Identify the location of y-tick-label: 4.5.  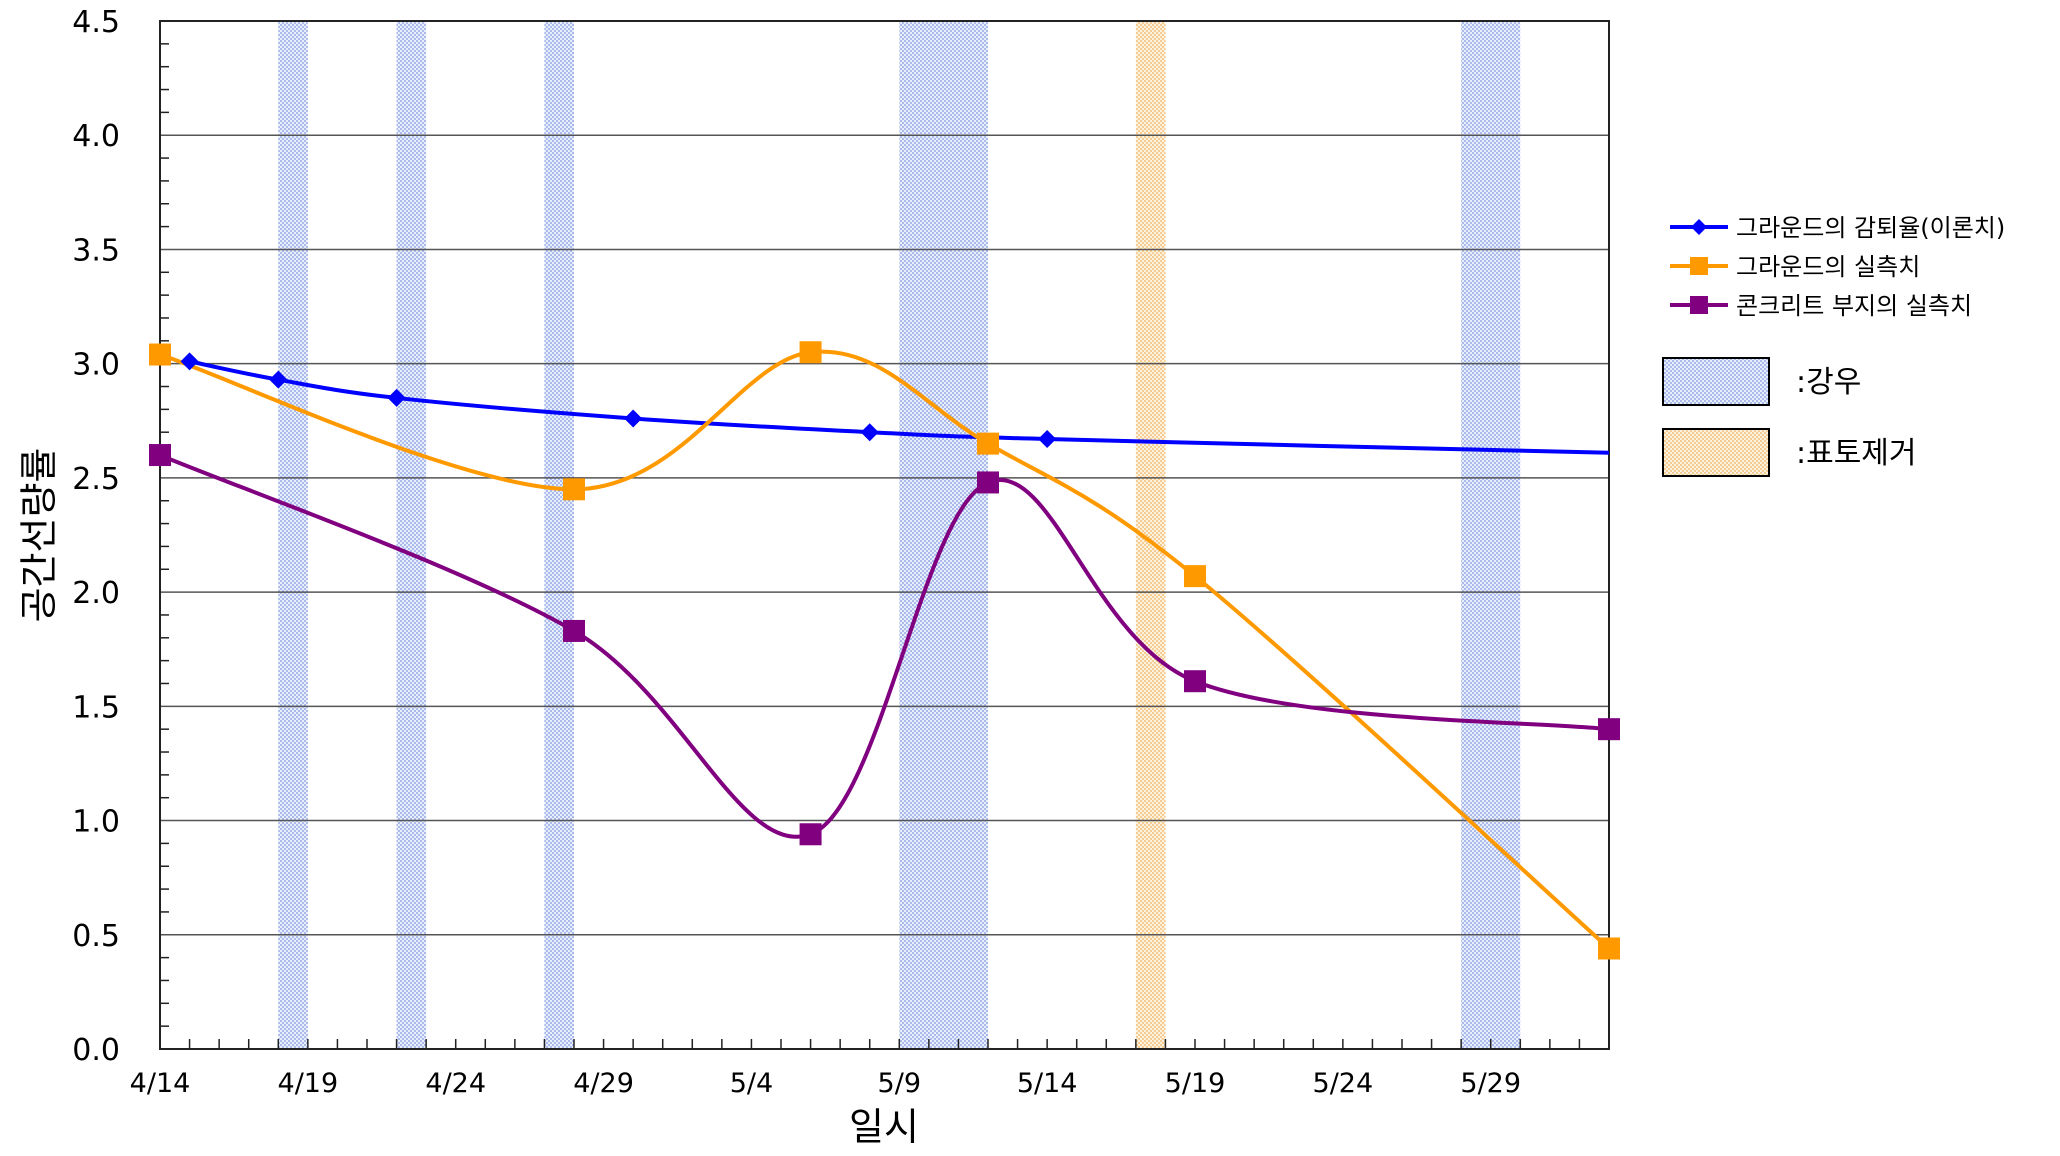
(96, 22).